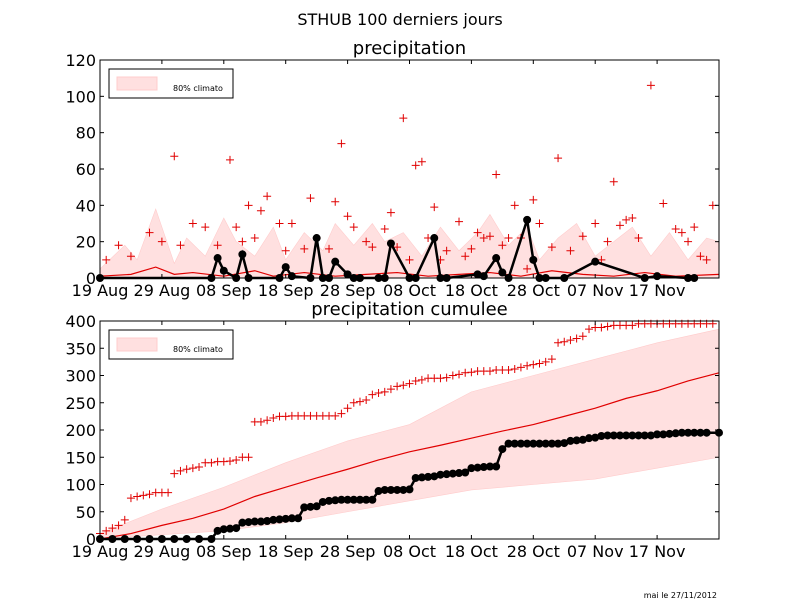 The height and width of the screenshot is (600, 800). I want to click on legend-swatch, so click(137, 83).